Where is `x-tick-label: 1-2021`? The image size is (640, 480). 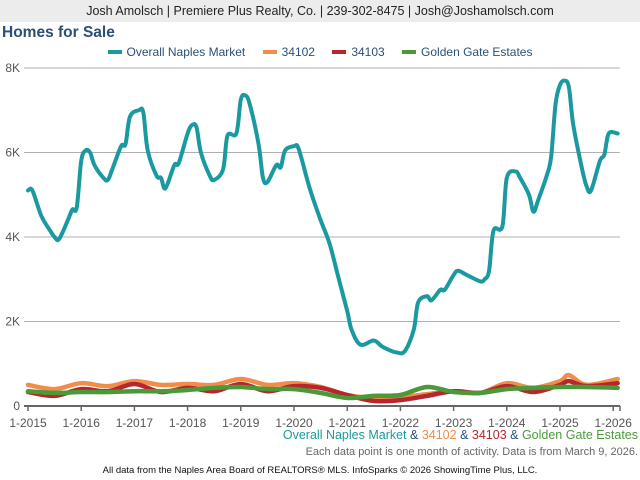
x-tick-label: 1-2021 is located at coordinates (348, 423).